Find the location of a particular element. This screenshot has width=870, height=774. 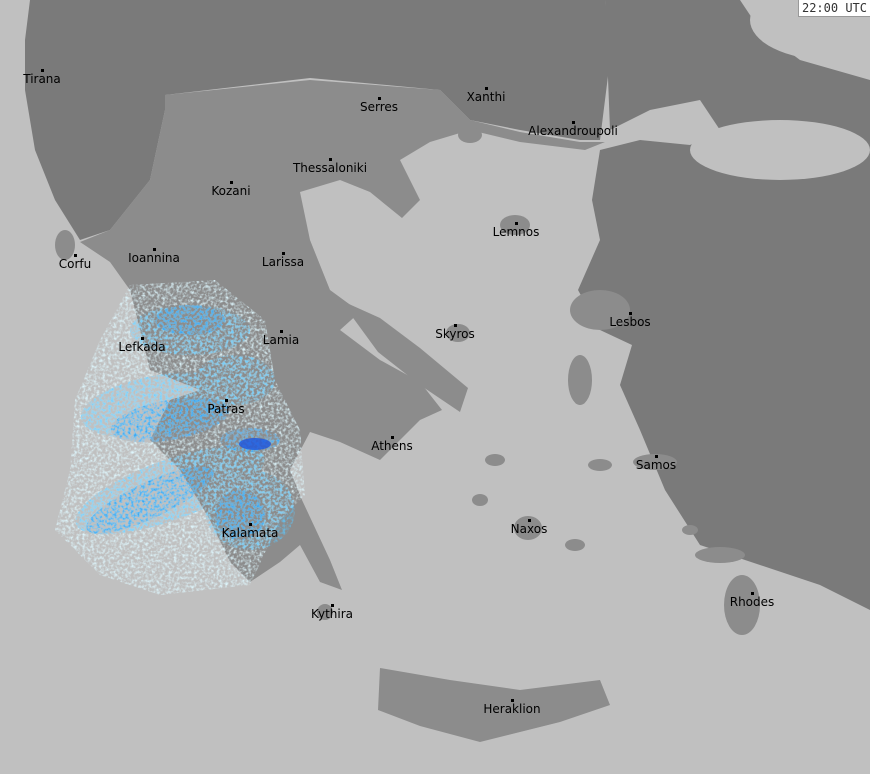

city-label: Lamia is located at coordinates (281, 340).